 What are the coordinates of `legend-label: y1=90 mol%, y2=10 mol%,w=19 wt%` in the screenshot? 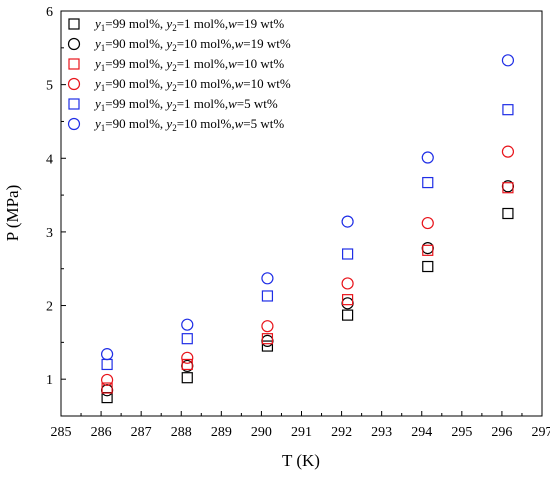 It's located at (192, 44).